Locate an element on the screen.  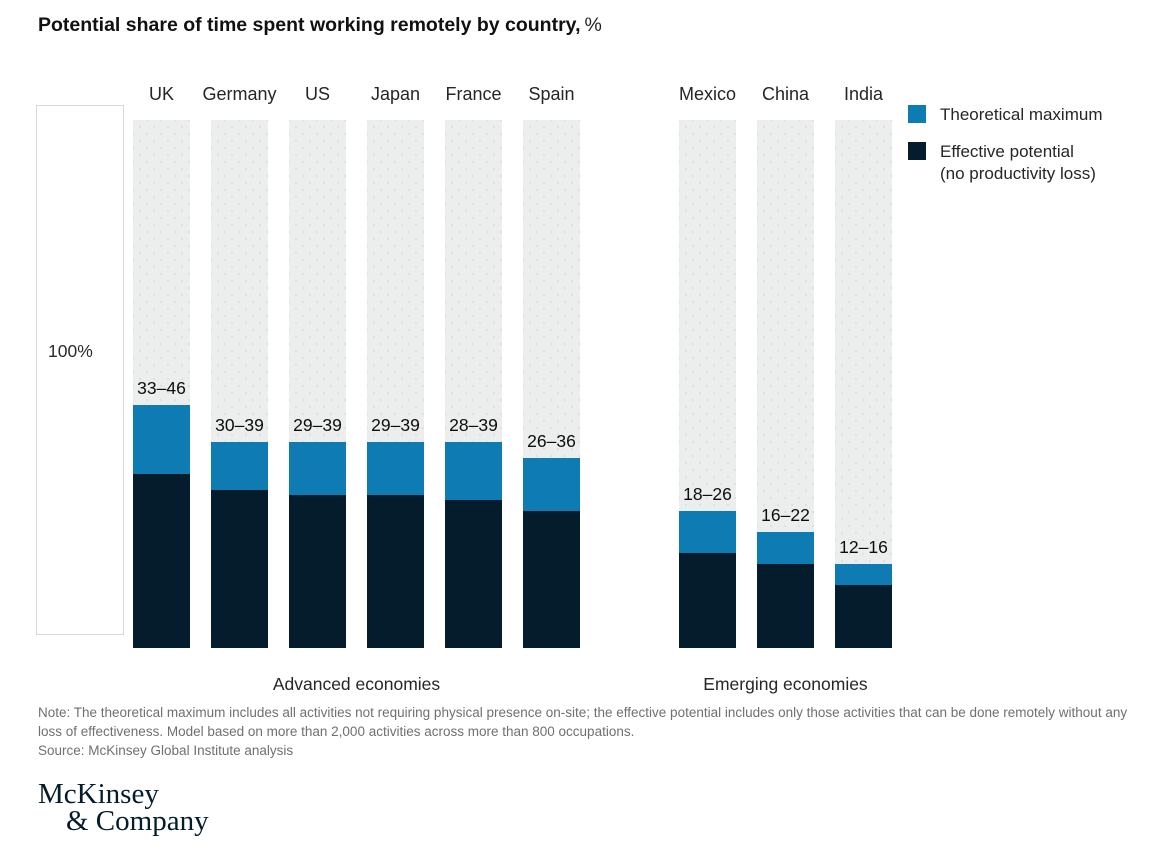
bar-track: 16–22 is located at coordinates (785, 384).